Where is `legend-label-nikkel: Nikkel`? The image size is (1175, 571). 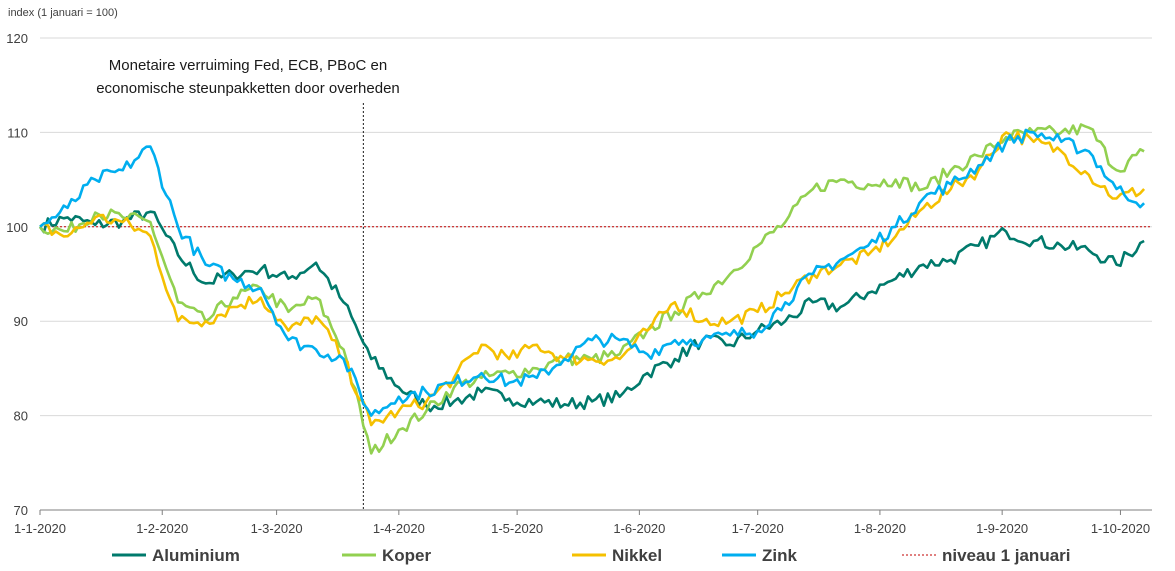 legend-label-nikkel: Nikkel is located at coordinates (637, 555).